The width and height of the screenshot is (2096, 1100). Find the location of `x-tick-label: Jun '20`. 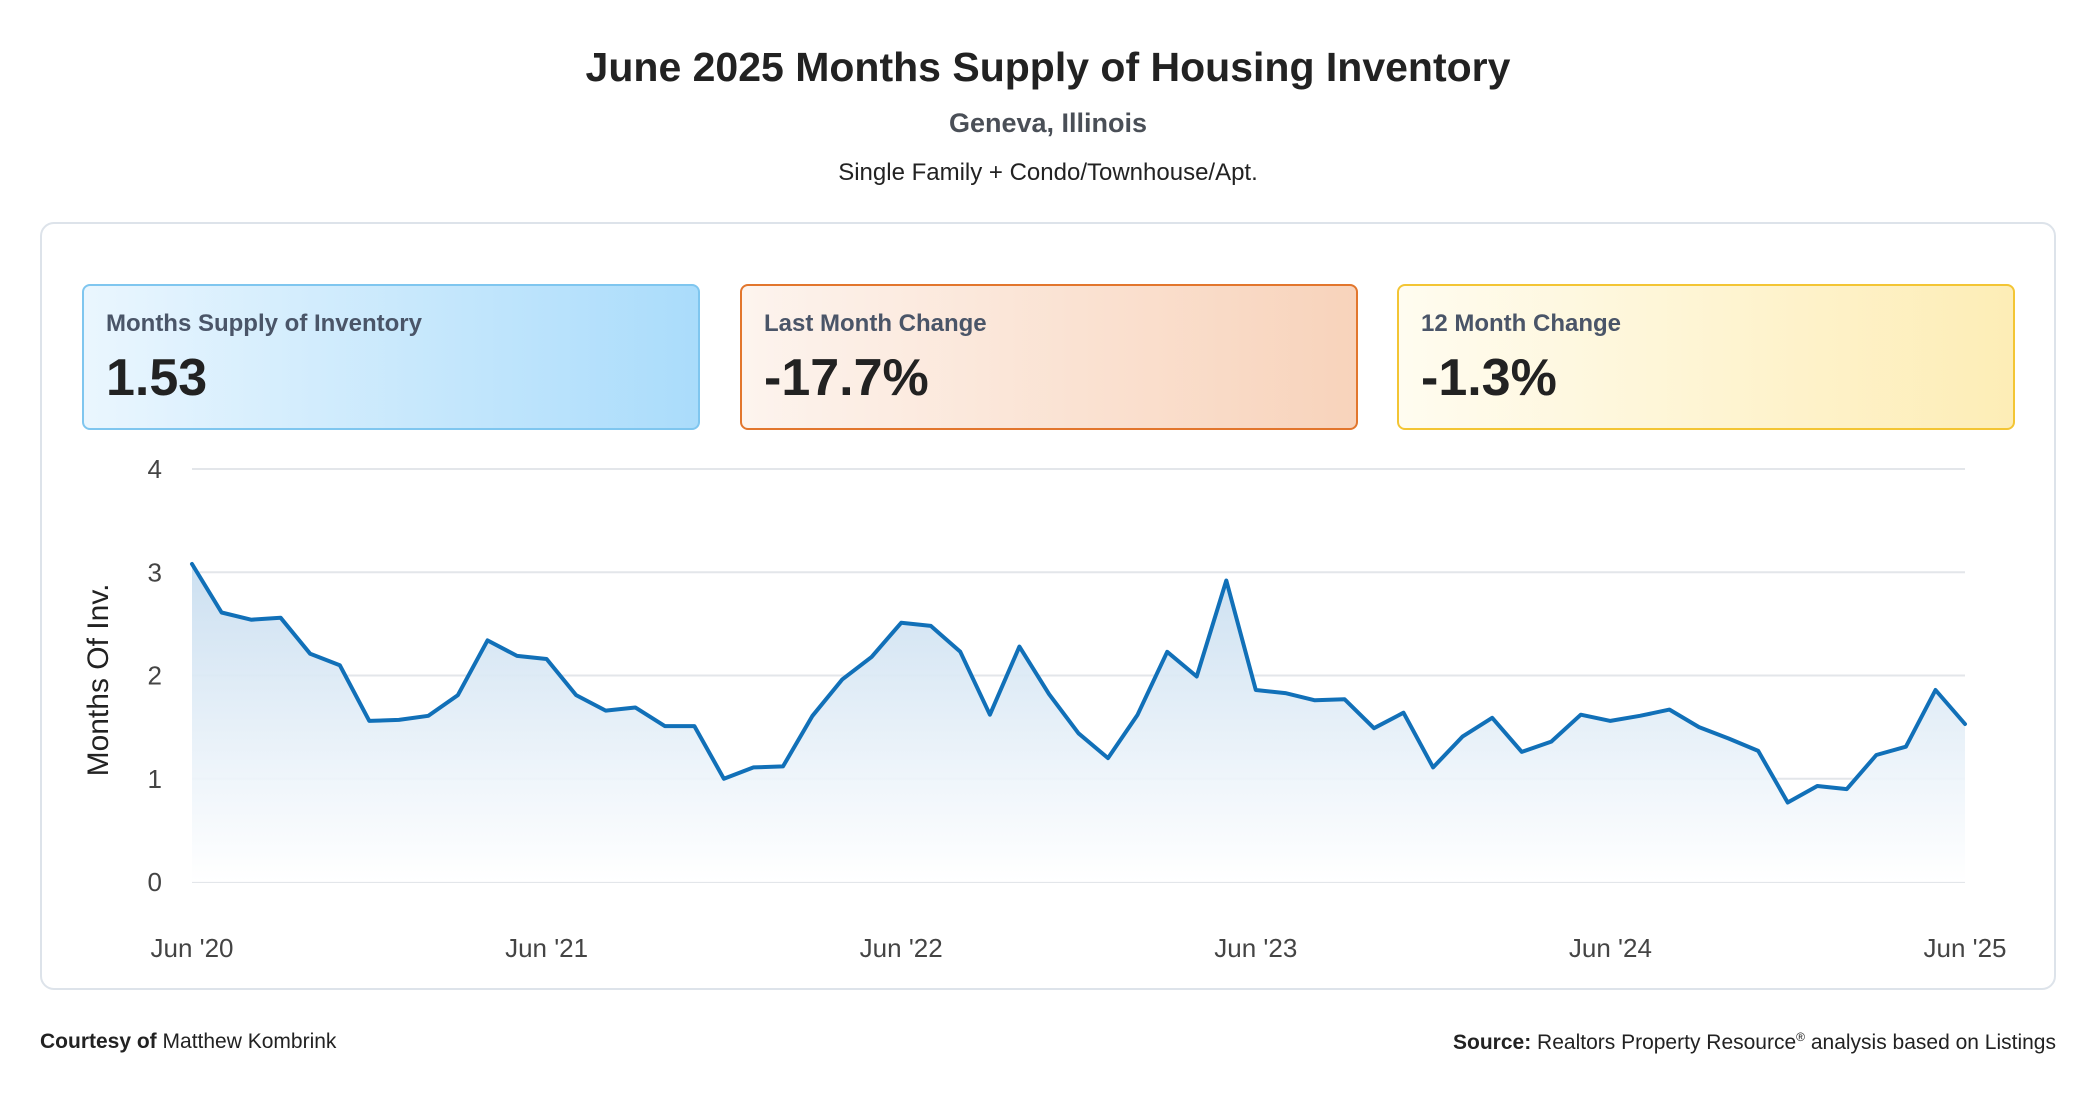

x-tick-label: Jun '20 is located at coordinates (191, 948).